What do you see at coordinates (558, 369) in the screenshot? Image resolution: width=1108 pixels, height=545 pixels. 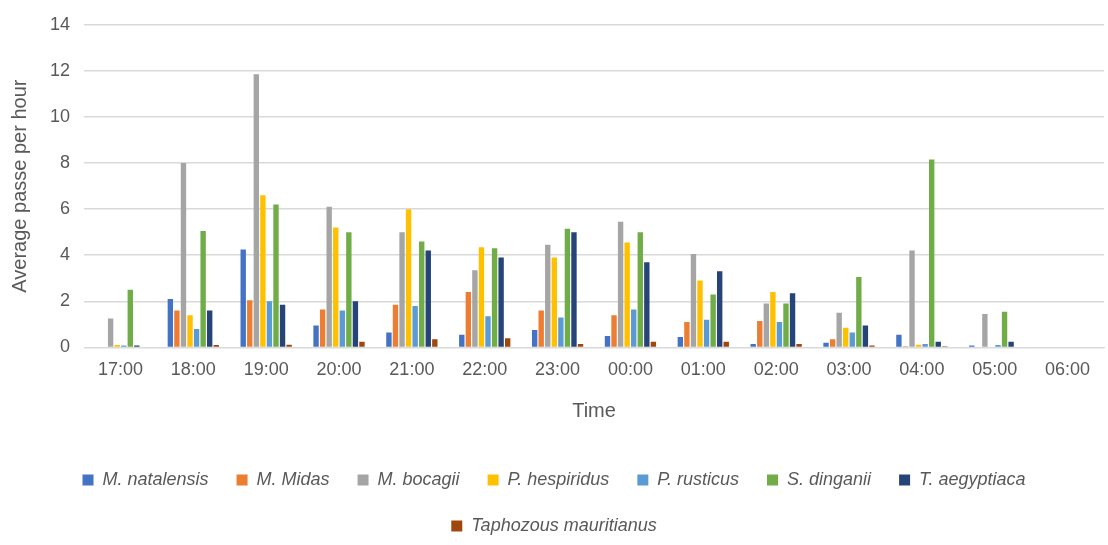 I see `x-tick-label: 23:00` at bounding box center [558, 369].